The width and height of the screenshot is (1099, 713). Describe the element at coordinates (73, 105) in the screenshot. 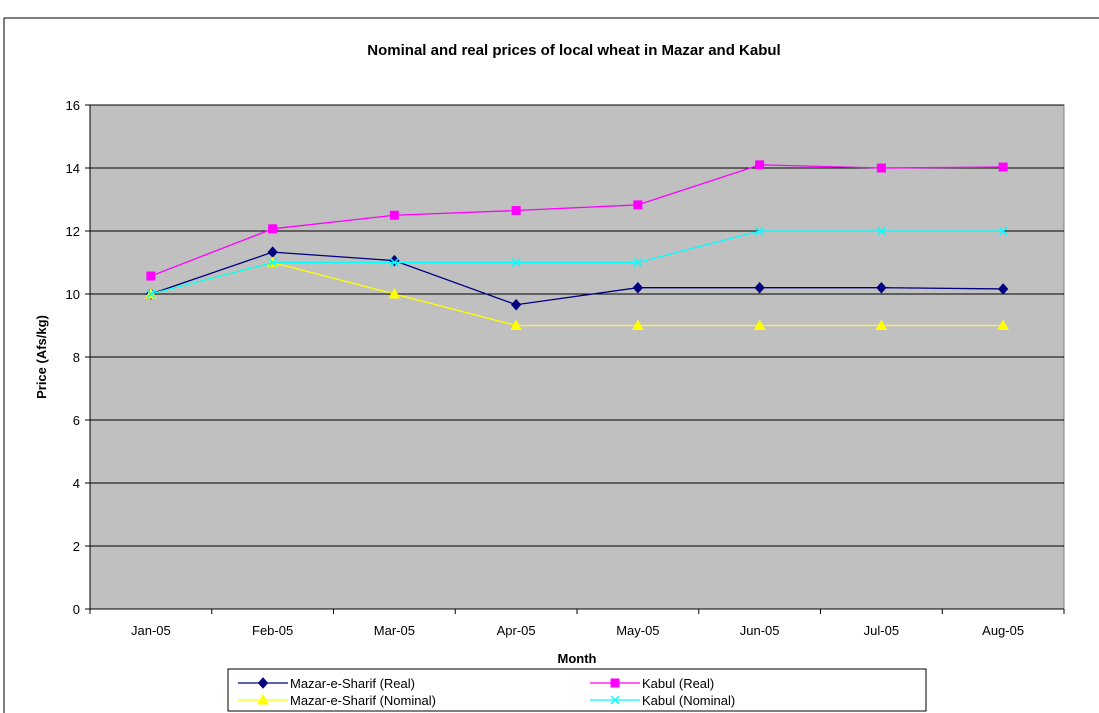

I see `y-tick-label: 16` at that location.